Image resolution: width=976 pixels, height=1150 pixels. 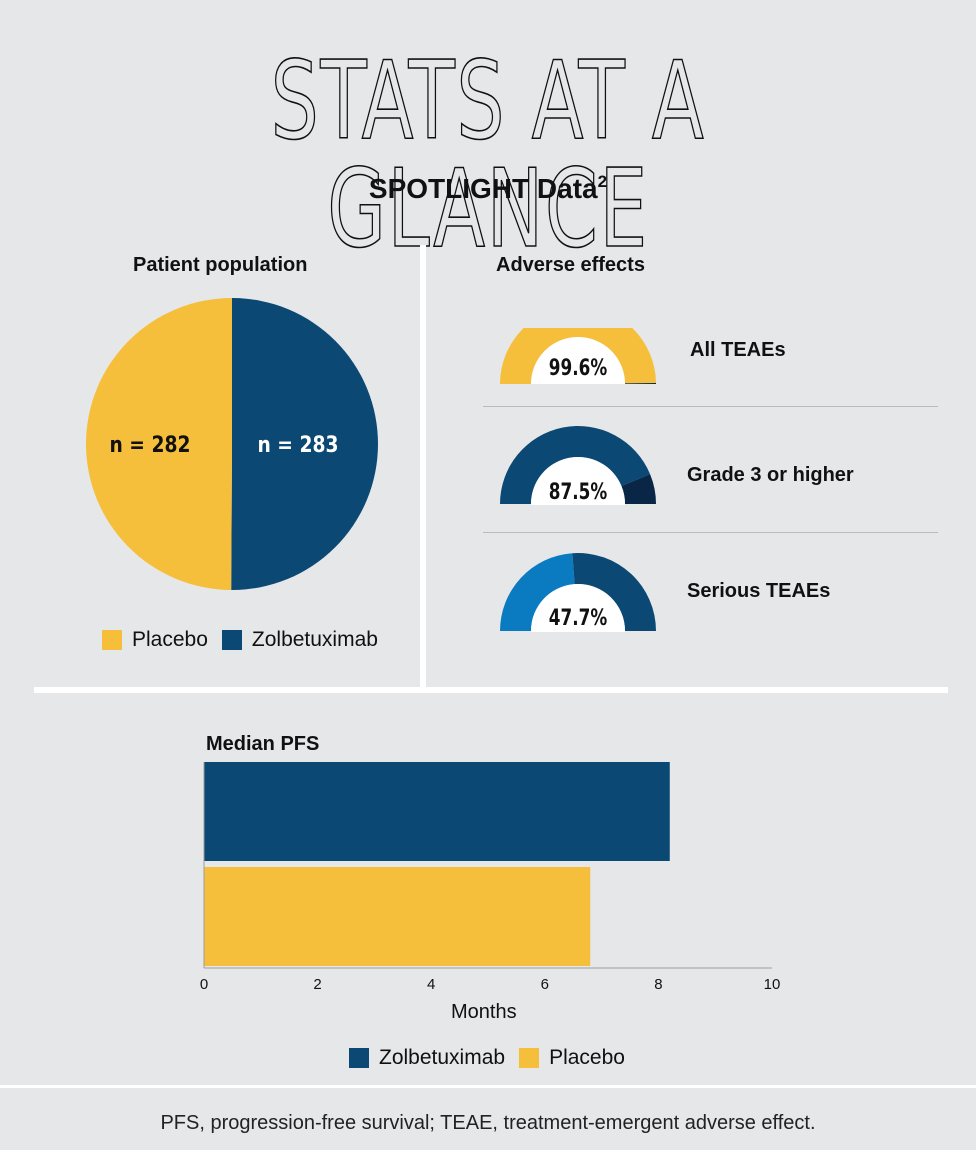 What do you see at coordinates (491, 690) in the screenshot?
I see `horizontal-divider` at bounding box center [491, 690].